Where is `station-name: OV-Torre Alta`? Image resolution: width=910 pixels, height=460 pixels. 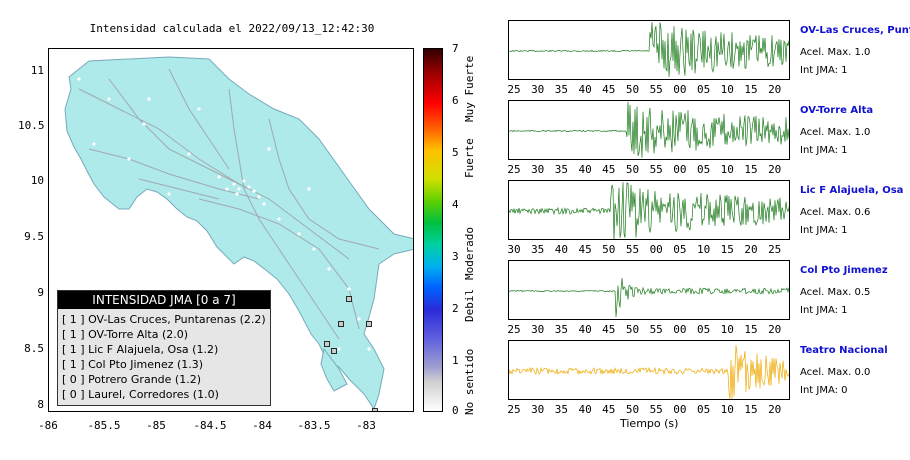 station-name: OV-Torre Alta is located at coordinates (837, 110).